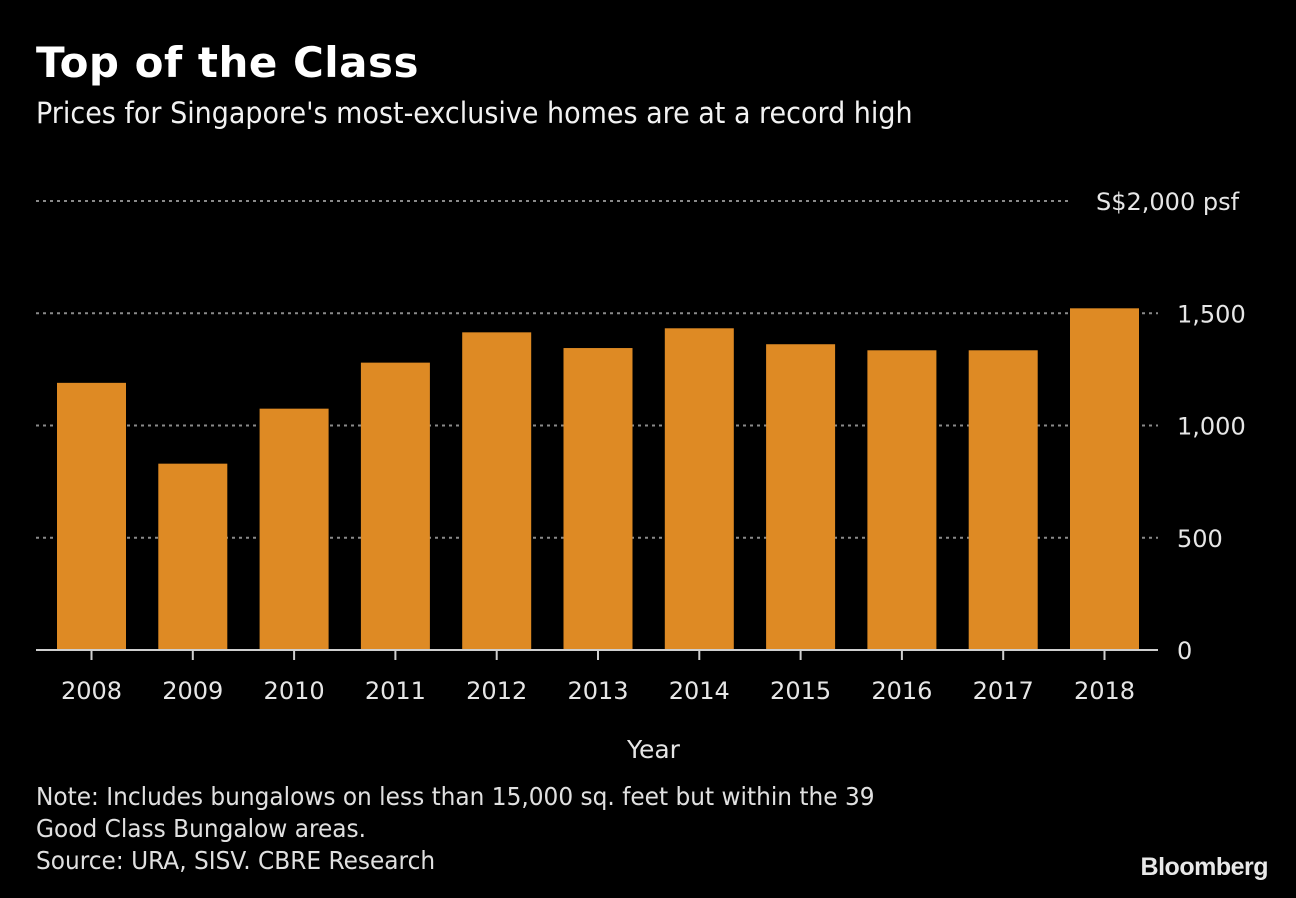 This screenshot has width=1296, height=898. What do you see at coordinates (699, 691) in the screenshot?
I see `x-tick-label: 2014` at bounding box center [699, 691].